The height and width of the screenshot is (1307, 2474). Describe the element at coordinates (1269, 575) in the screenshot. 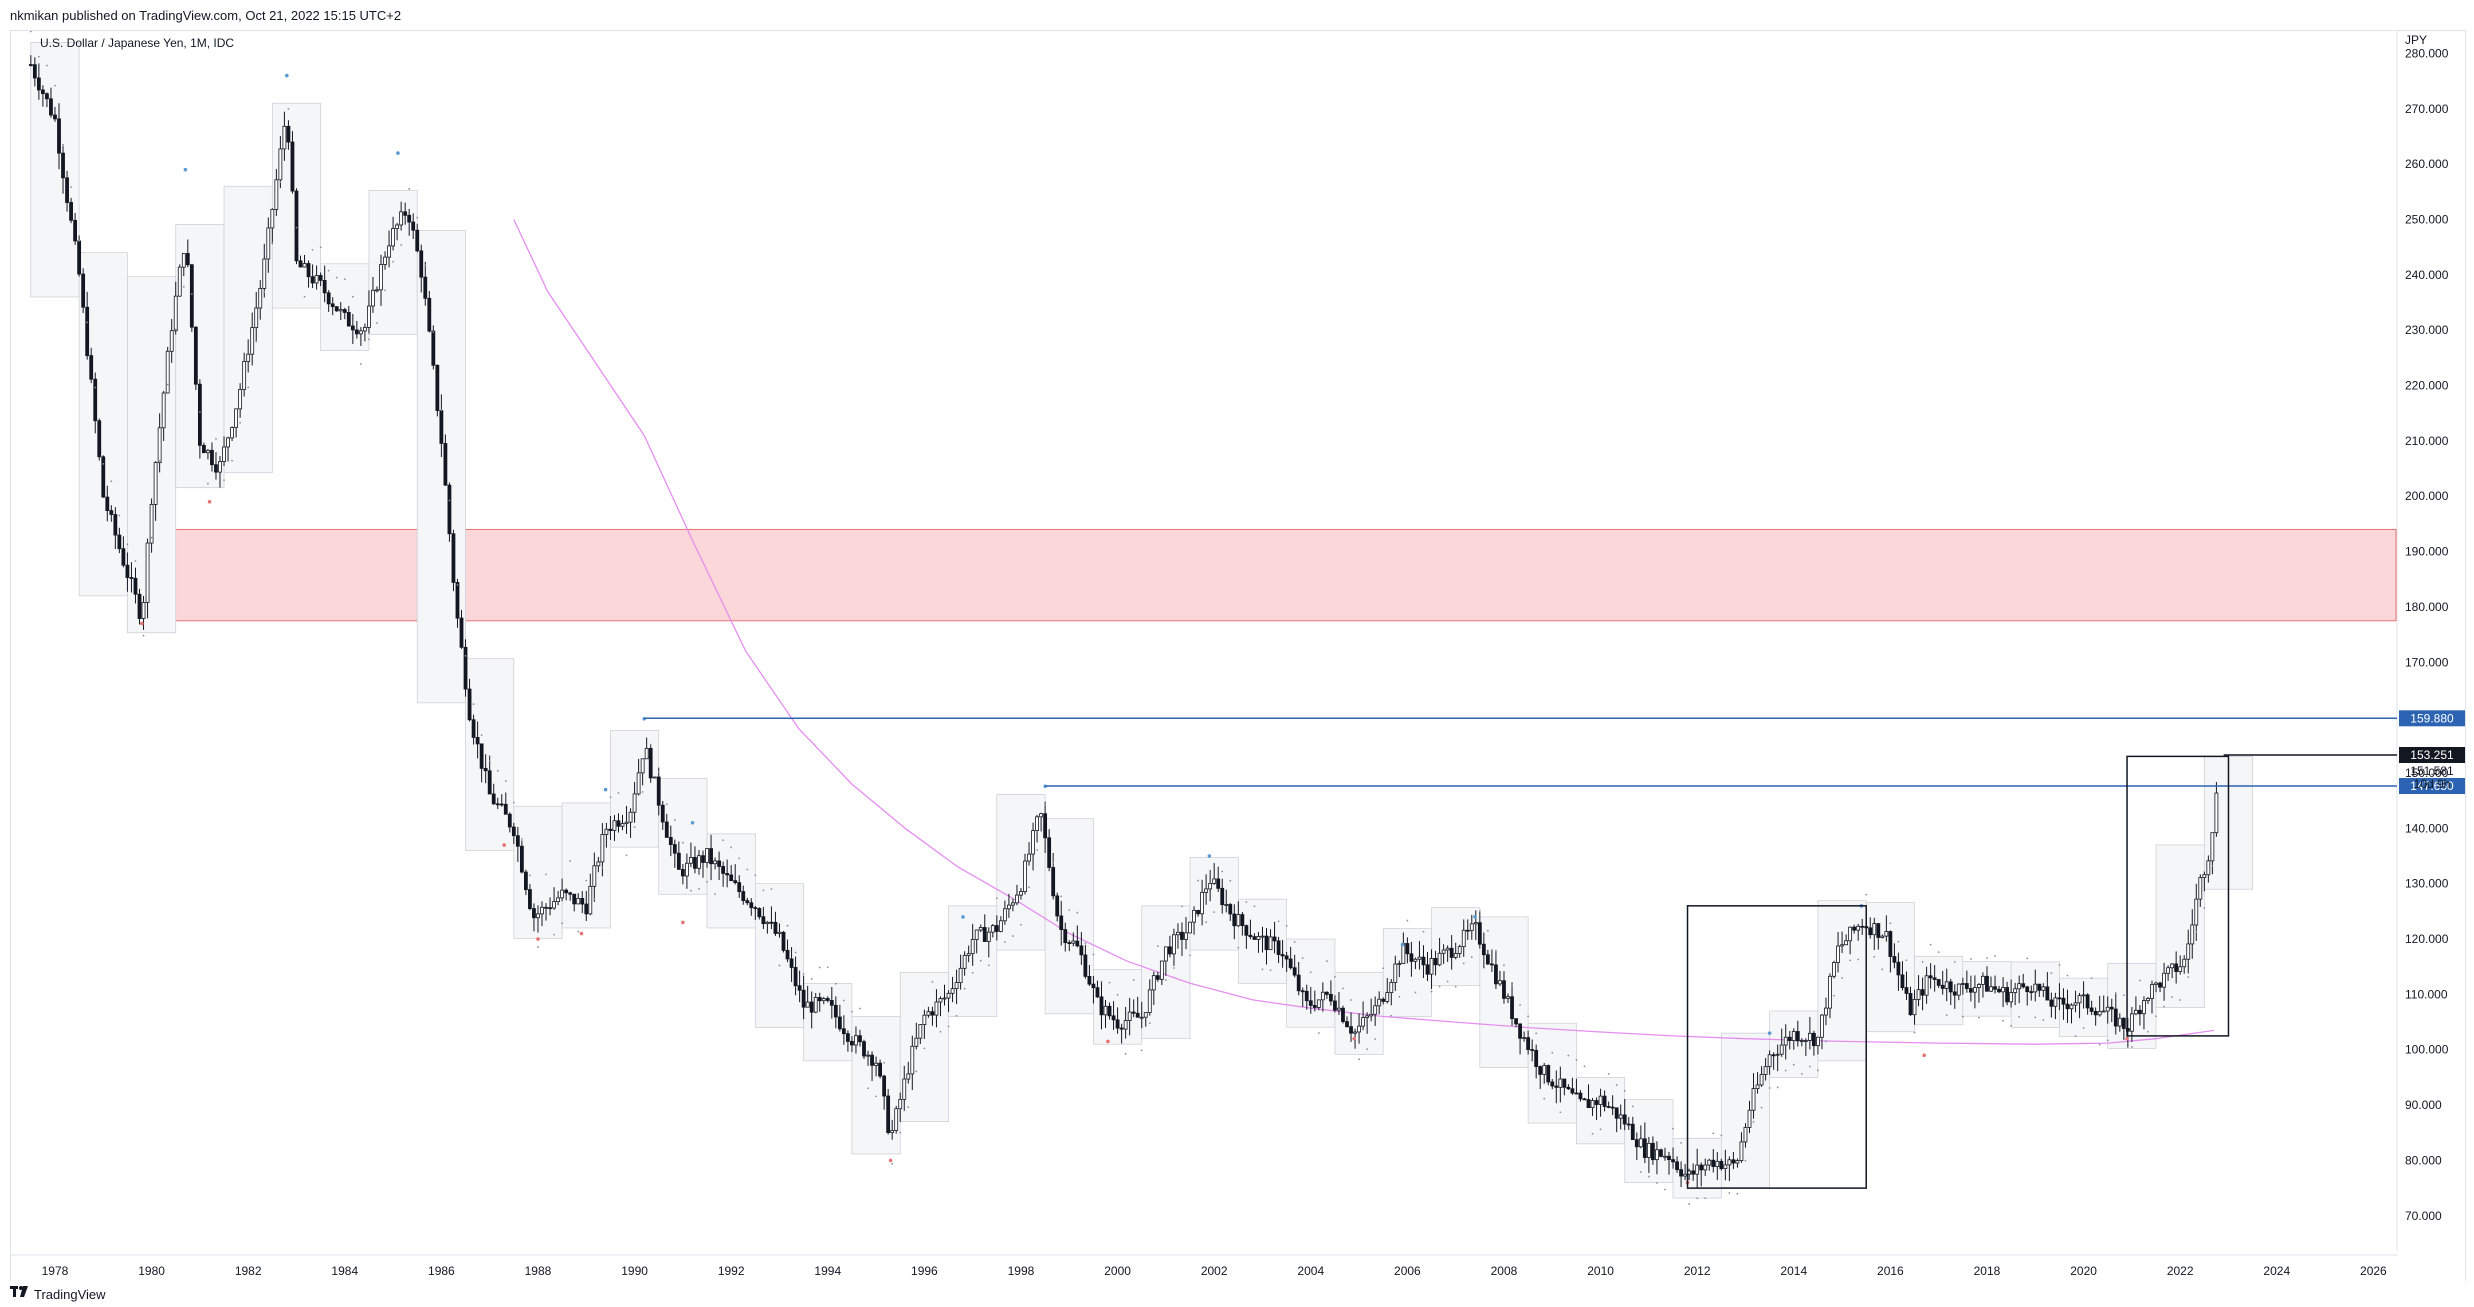

I see `supply-zone` at that location.